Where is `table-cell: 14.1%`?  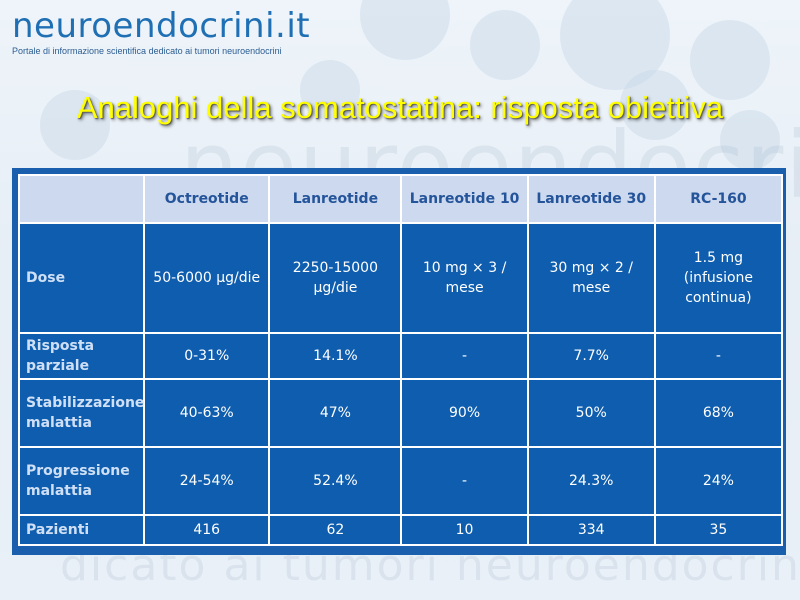 table-cell: 14.1% is located at coordinates (335, 356).